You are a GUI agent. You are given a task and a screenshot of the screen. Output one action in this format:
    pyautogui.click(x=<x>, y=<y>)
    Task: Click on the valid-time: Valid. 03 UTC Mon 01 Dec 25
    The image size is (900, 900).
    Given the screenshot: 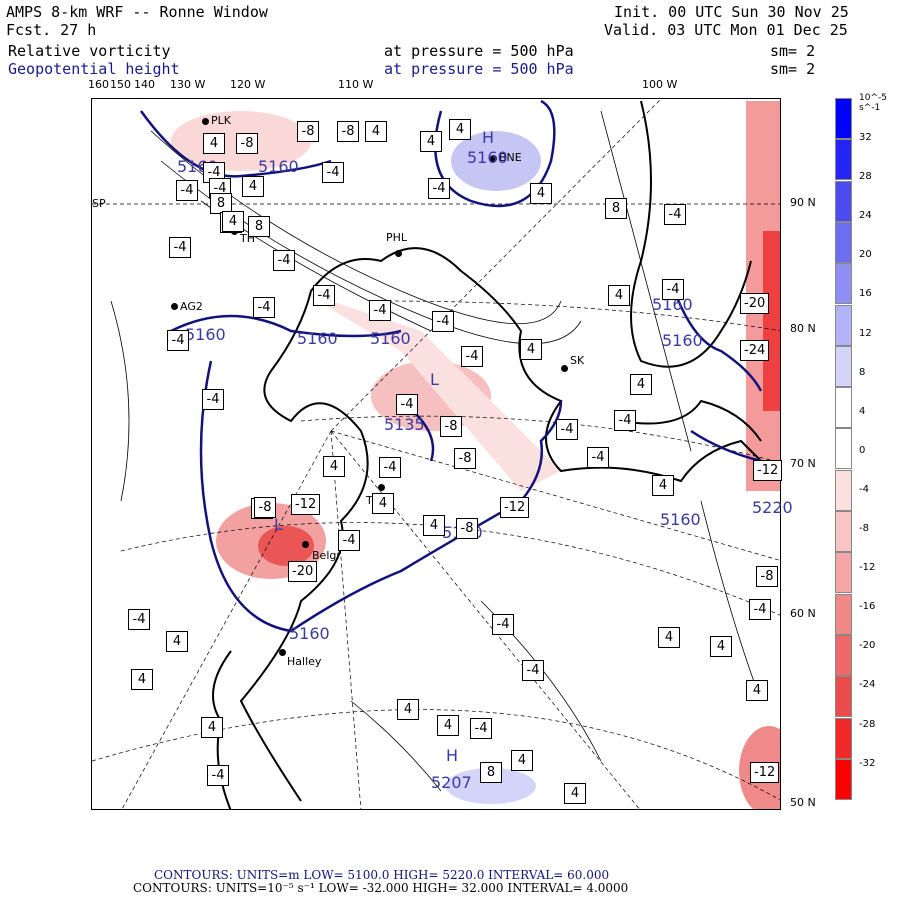 What is the action you would take?
    pyautogui.click(x=726, y=30)
    